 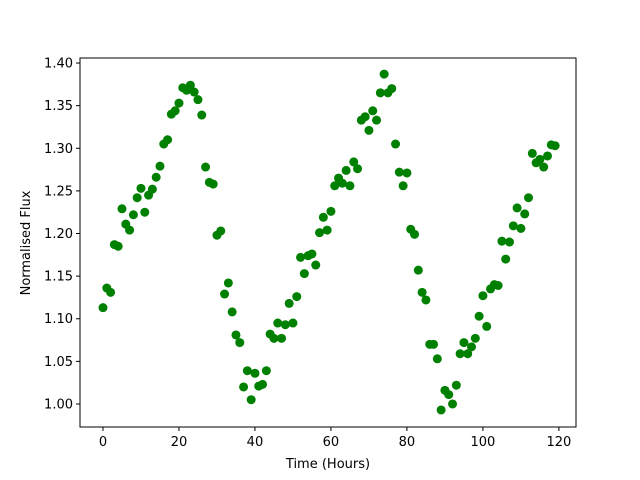 What do you see at coordinates (58, 191) in the screenshot?
I see `y-tick-label: 1.25` at bounding box center [58, 191].